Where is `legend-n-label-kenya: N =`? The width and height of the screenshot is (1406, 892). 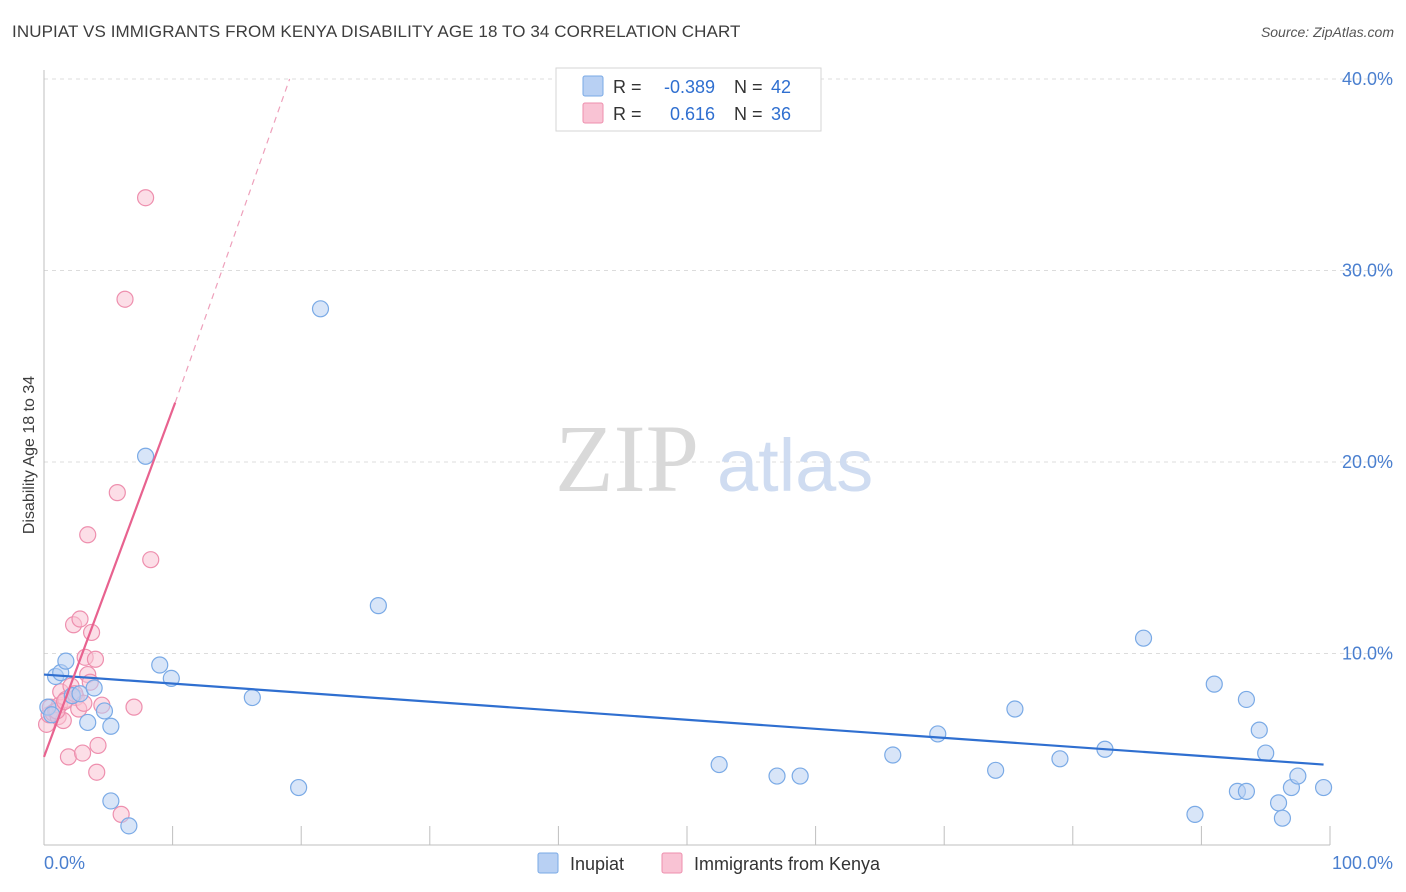 legend-n-label-kenya: N = is located at coordinates (748, 114).